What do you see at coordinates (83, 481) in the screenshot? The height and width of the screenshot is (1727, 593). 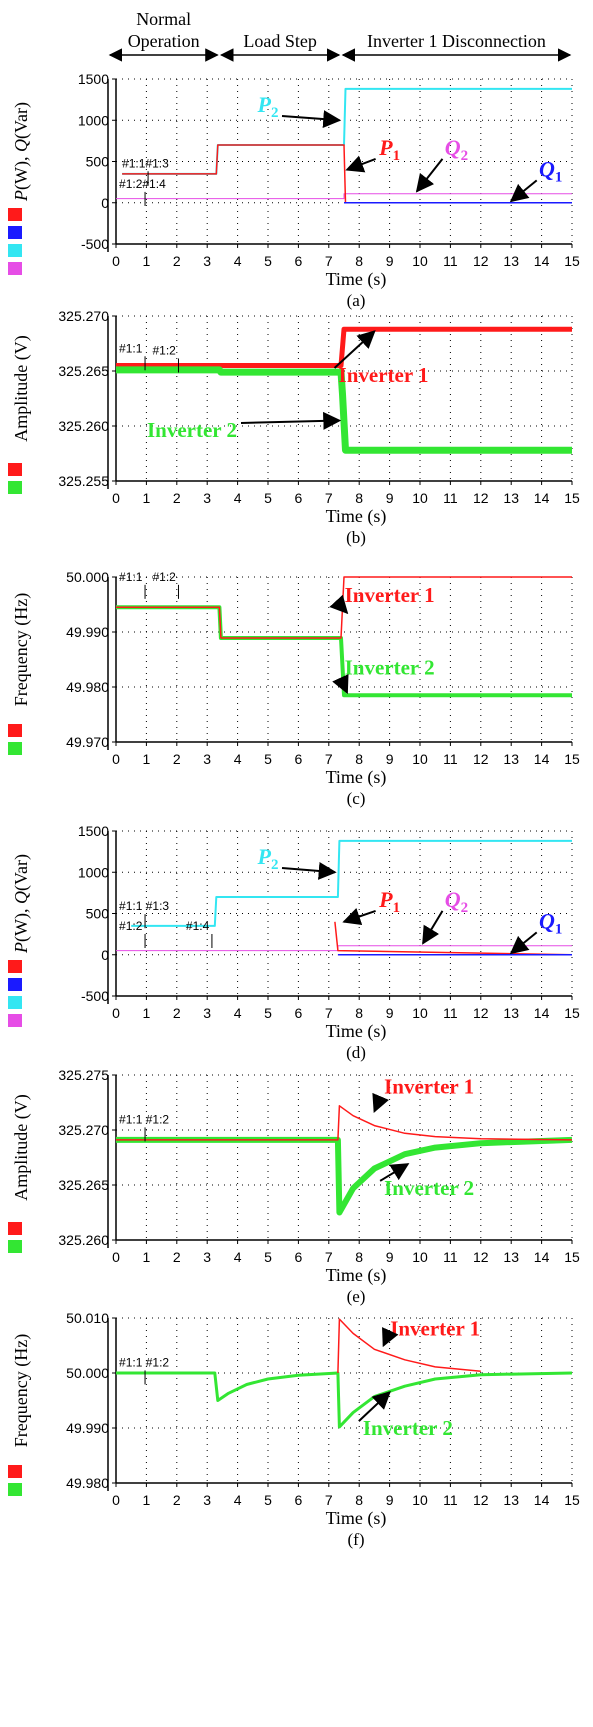 I see `y-tick-label: 325.255` at bounding box center [83, 481].